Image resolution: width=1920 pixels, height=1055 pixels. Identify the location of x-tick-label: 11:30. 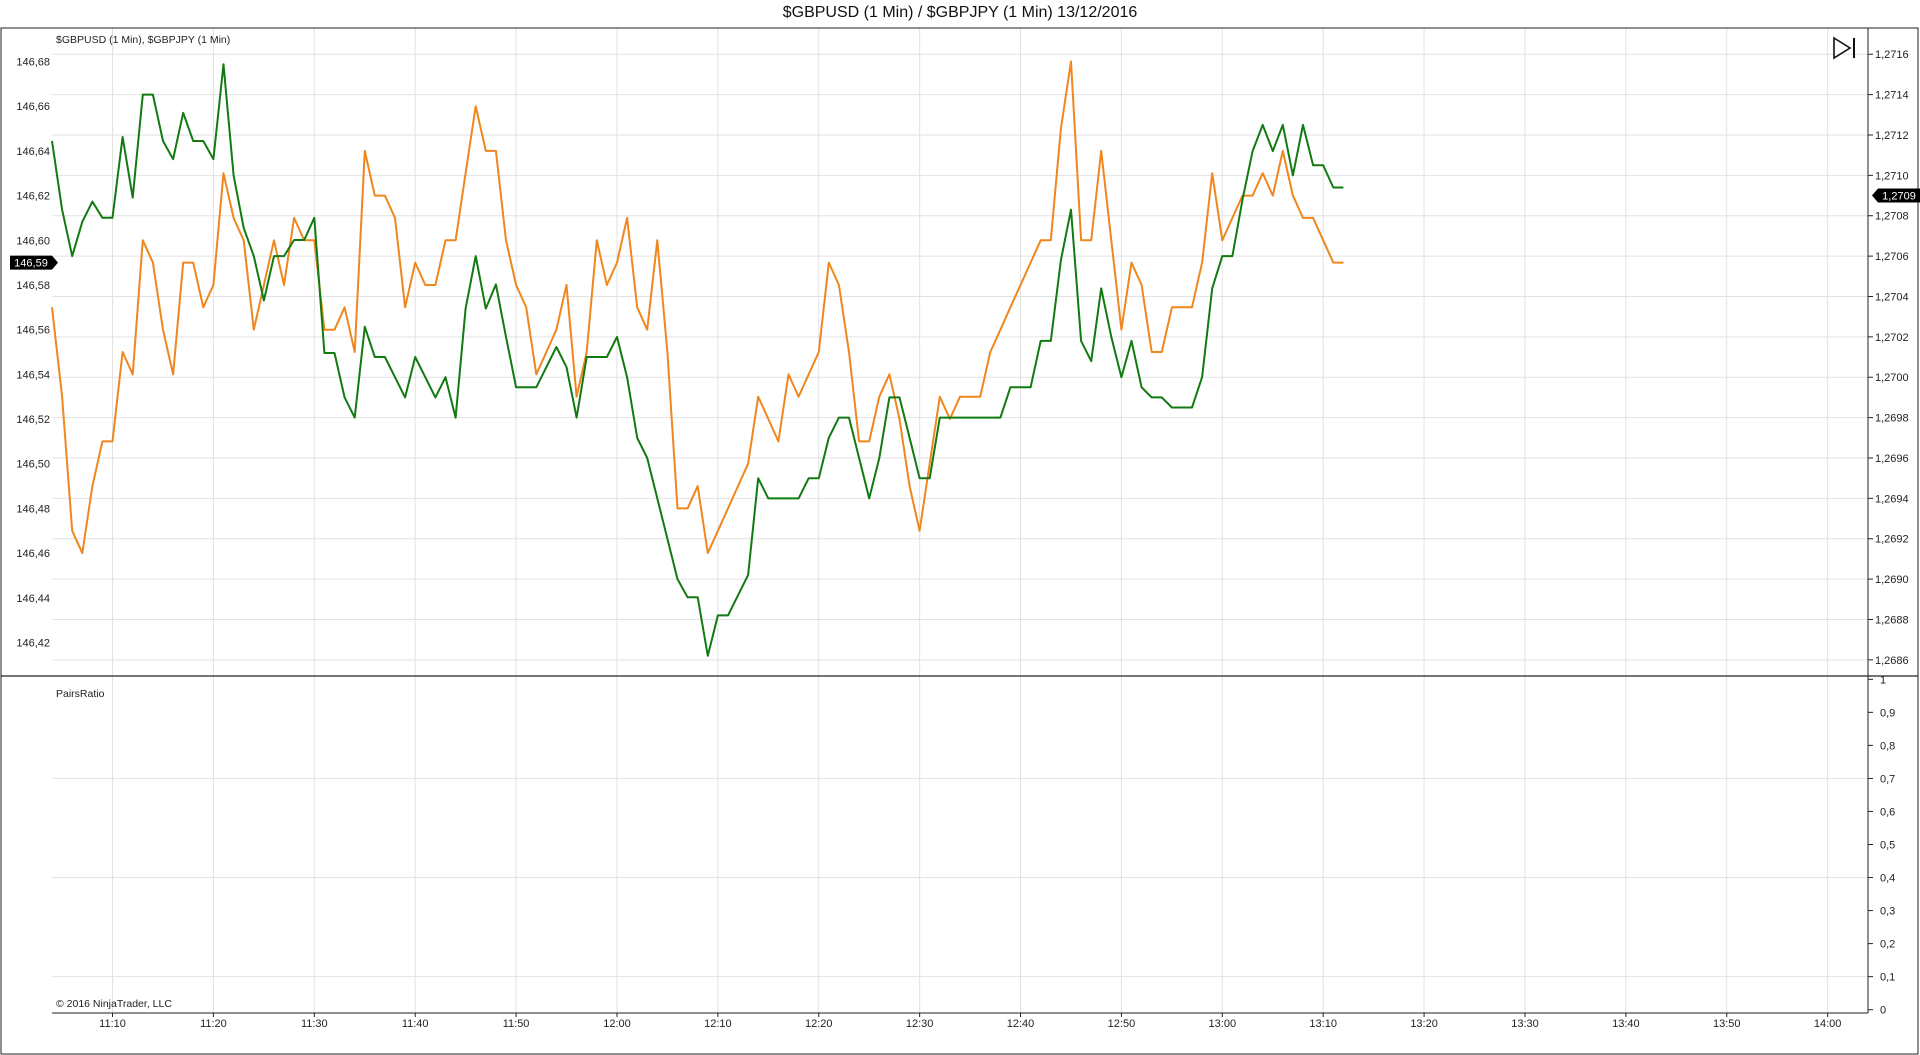
(314, 1024).